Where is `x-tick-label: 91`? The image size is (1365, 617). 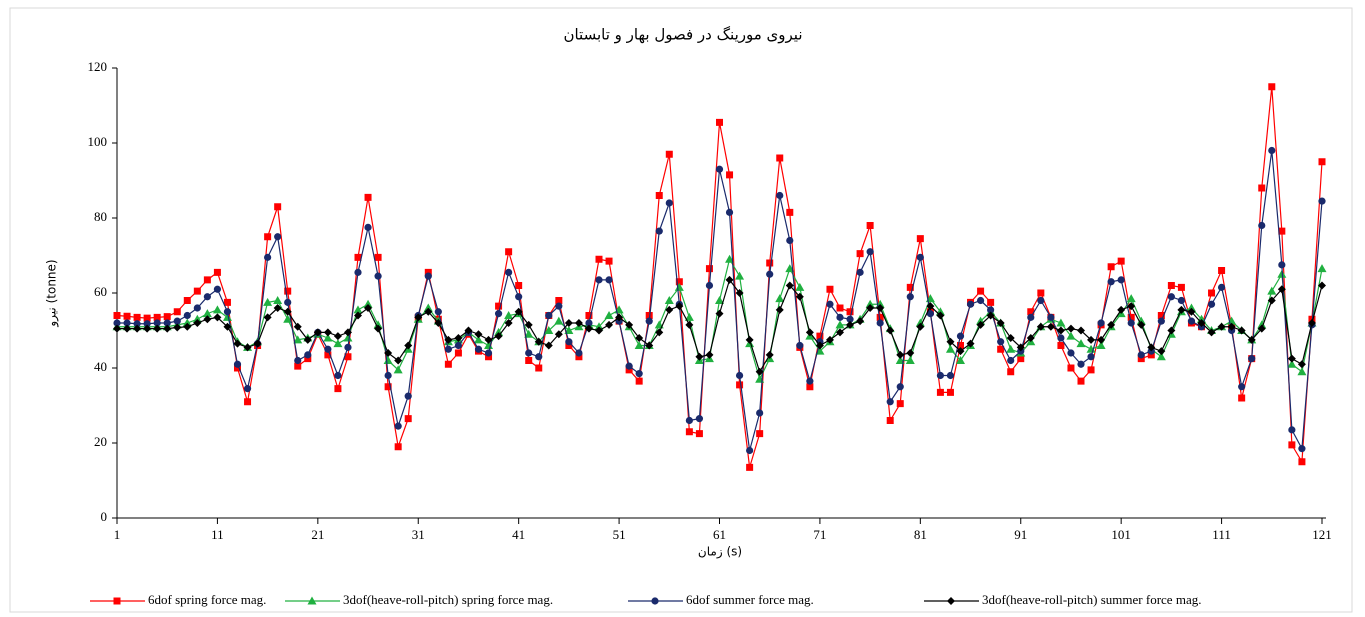 x-tick-label: 91 is located at coordinates (1020, 534).